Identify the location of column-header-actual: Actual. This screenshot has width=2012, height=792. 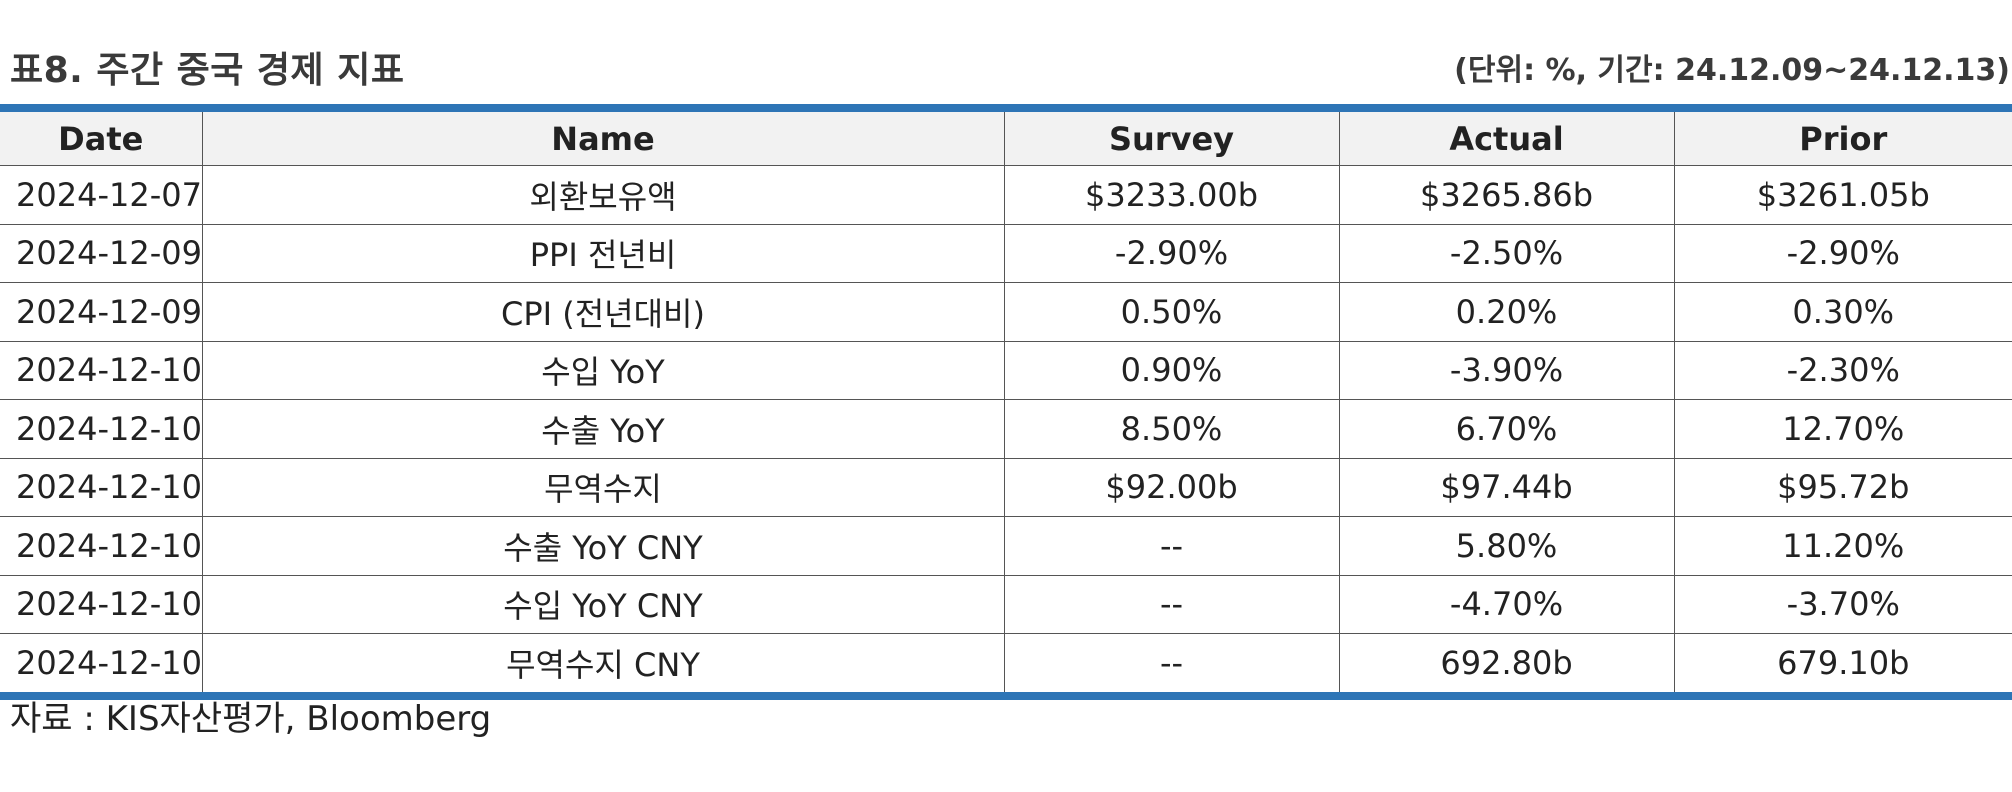
(1506, 139).